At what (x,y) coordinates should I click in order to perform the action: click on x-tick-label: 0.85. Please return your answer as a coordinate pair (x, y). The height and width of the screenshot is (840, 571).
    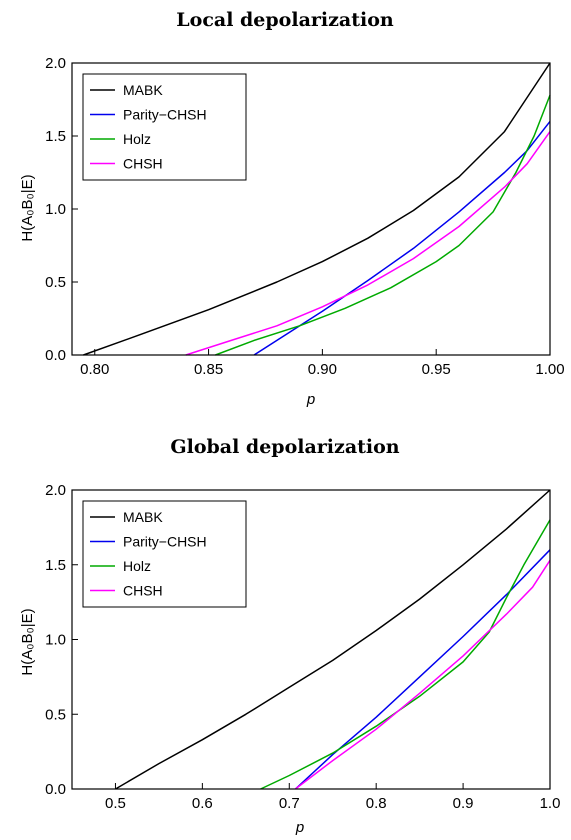
    Looking at the image, I should click on (208, 369).